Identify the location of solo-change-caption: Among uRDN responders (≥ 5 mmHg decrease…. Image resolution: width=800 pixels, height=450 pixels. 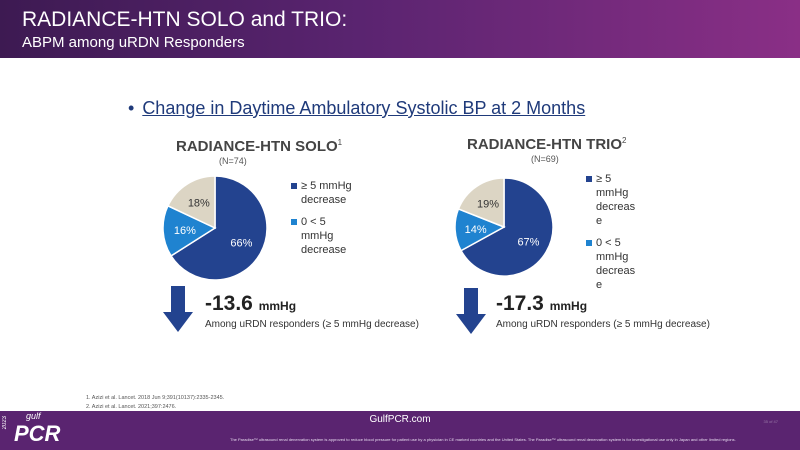
(312, 324).